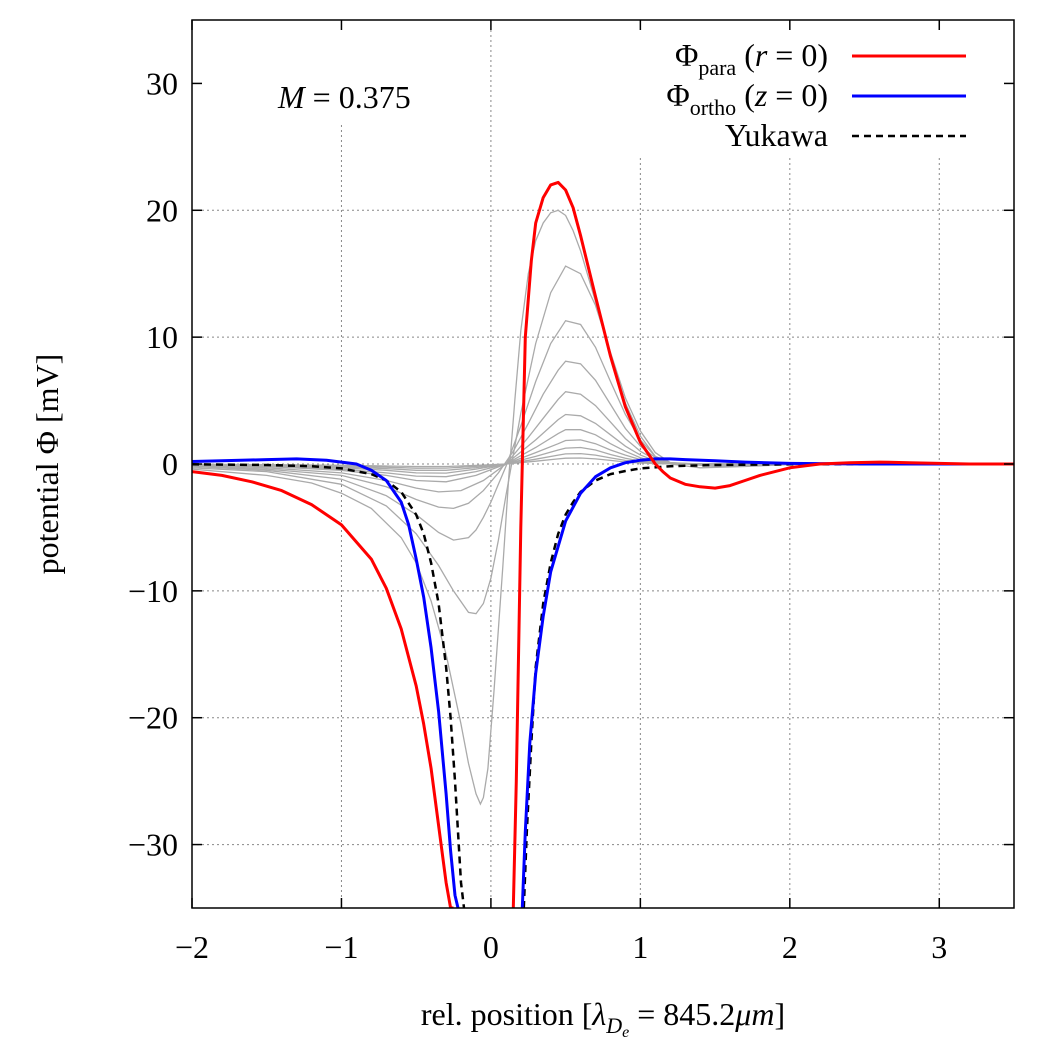 The height and width of the screenshot is (1037, 1037). I want to click on legend-label-yukawa: Yukawa, so click(776, 135).